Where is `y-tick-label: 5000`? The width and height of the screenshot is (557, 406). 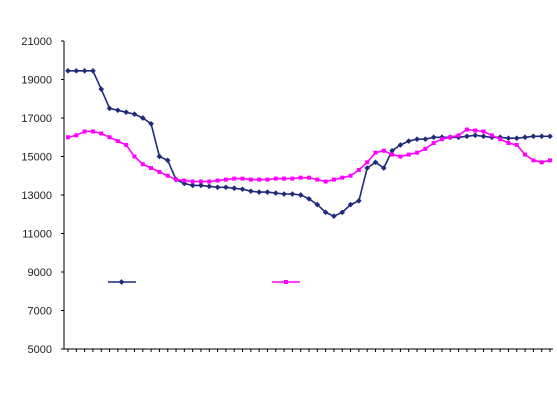
y-tick-label: 5000 is located at coordinates (40, 350).